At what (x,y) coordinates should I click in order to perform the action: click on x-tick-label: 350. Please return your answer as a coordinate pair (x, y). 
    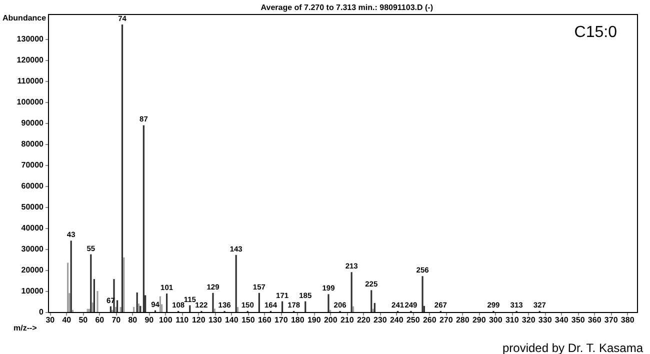
    Looking at the image, I should click on (578, 320).